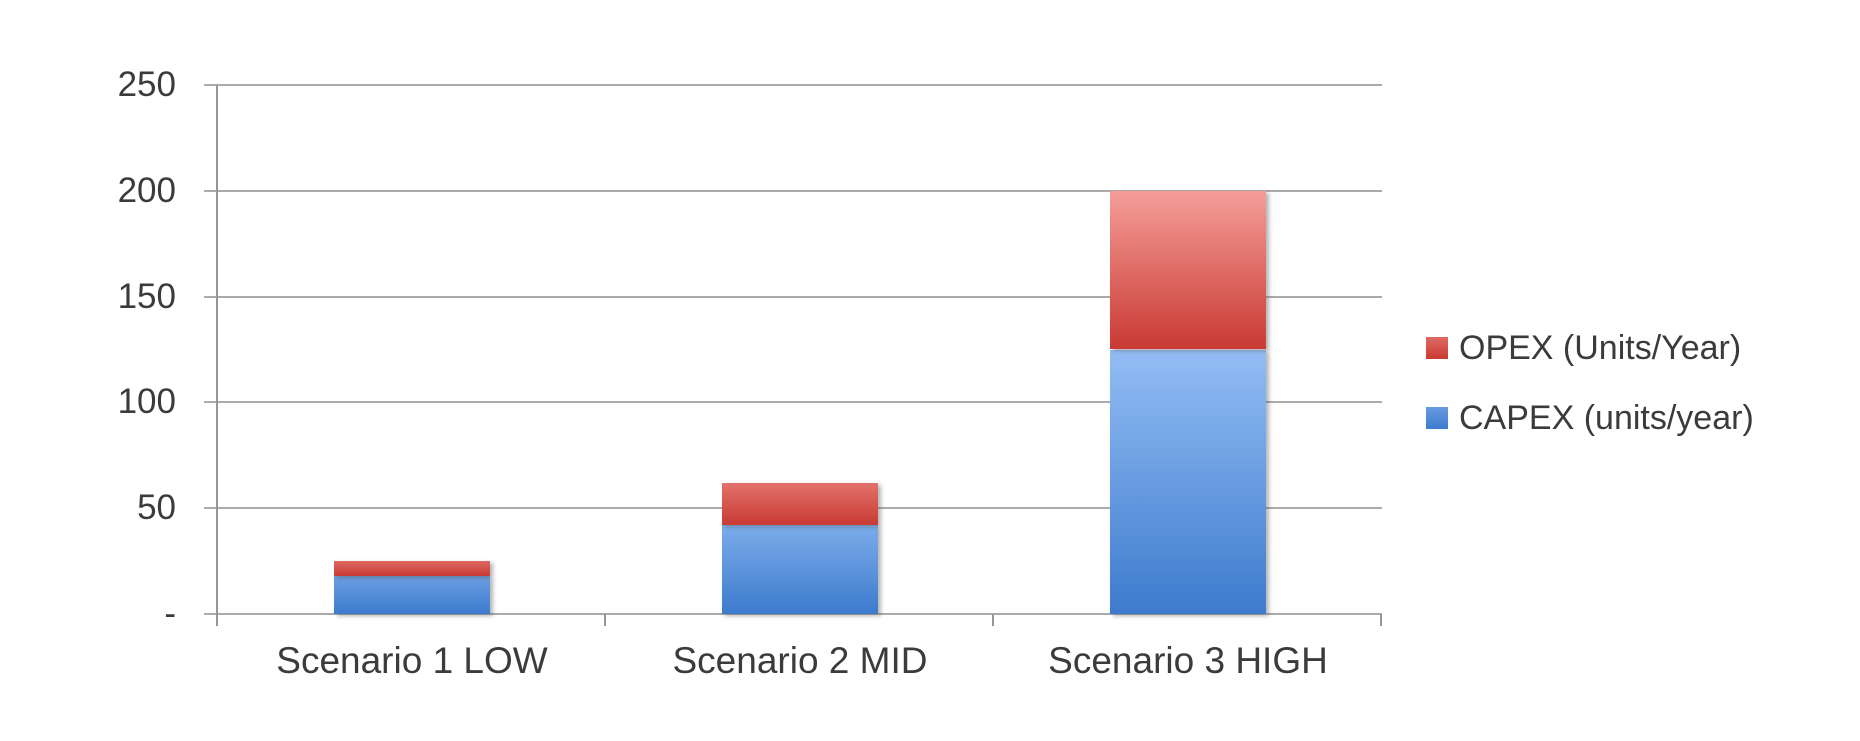  I want to click on legend-label: CAPEX (units/year), so click(1606, 418).